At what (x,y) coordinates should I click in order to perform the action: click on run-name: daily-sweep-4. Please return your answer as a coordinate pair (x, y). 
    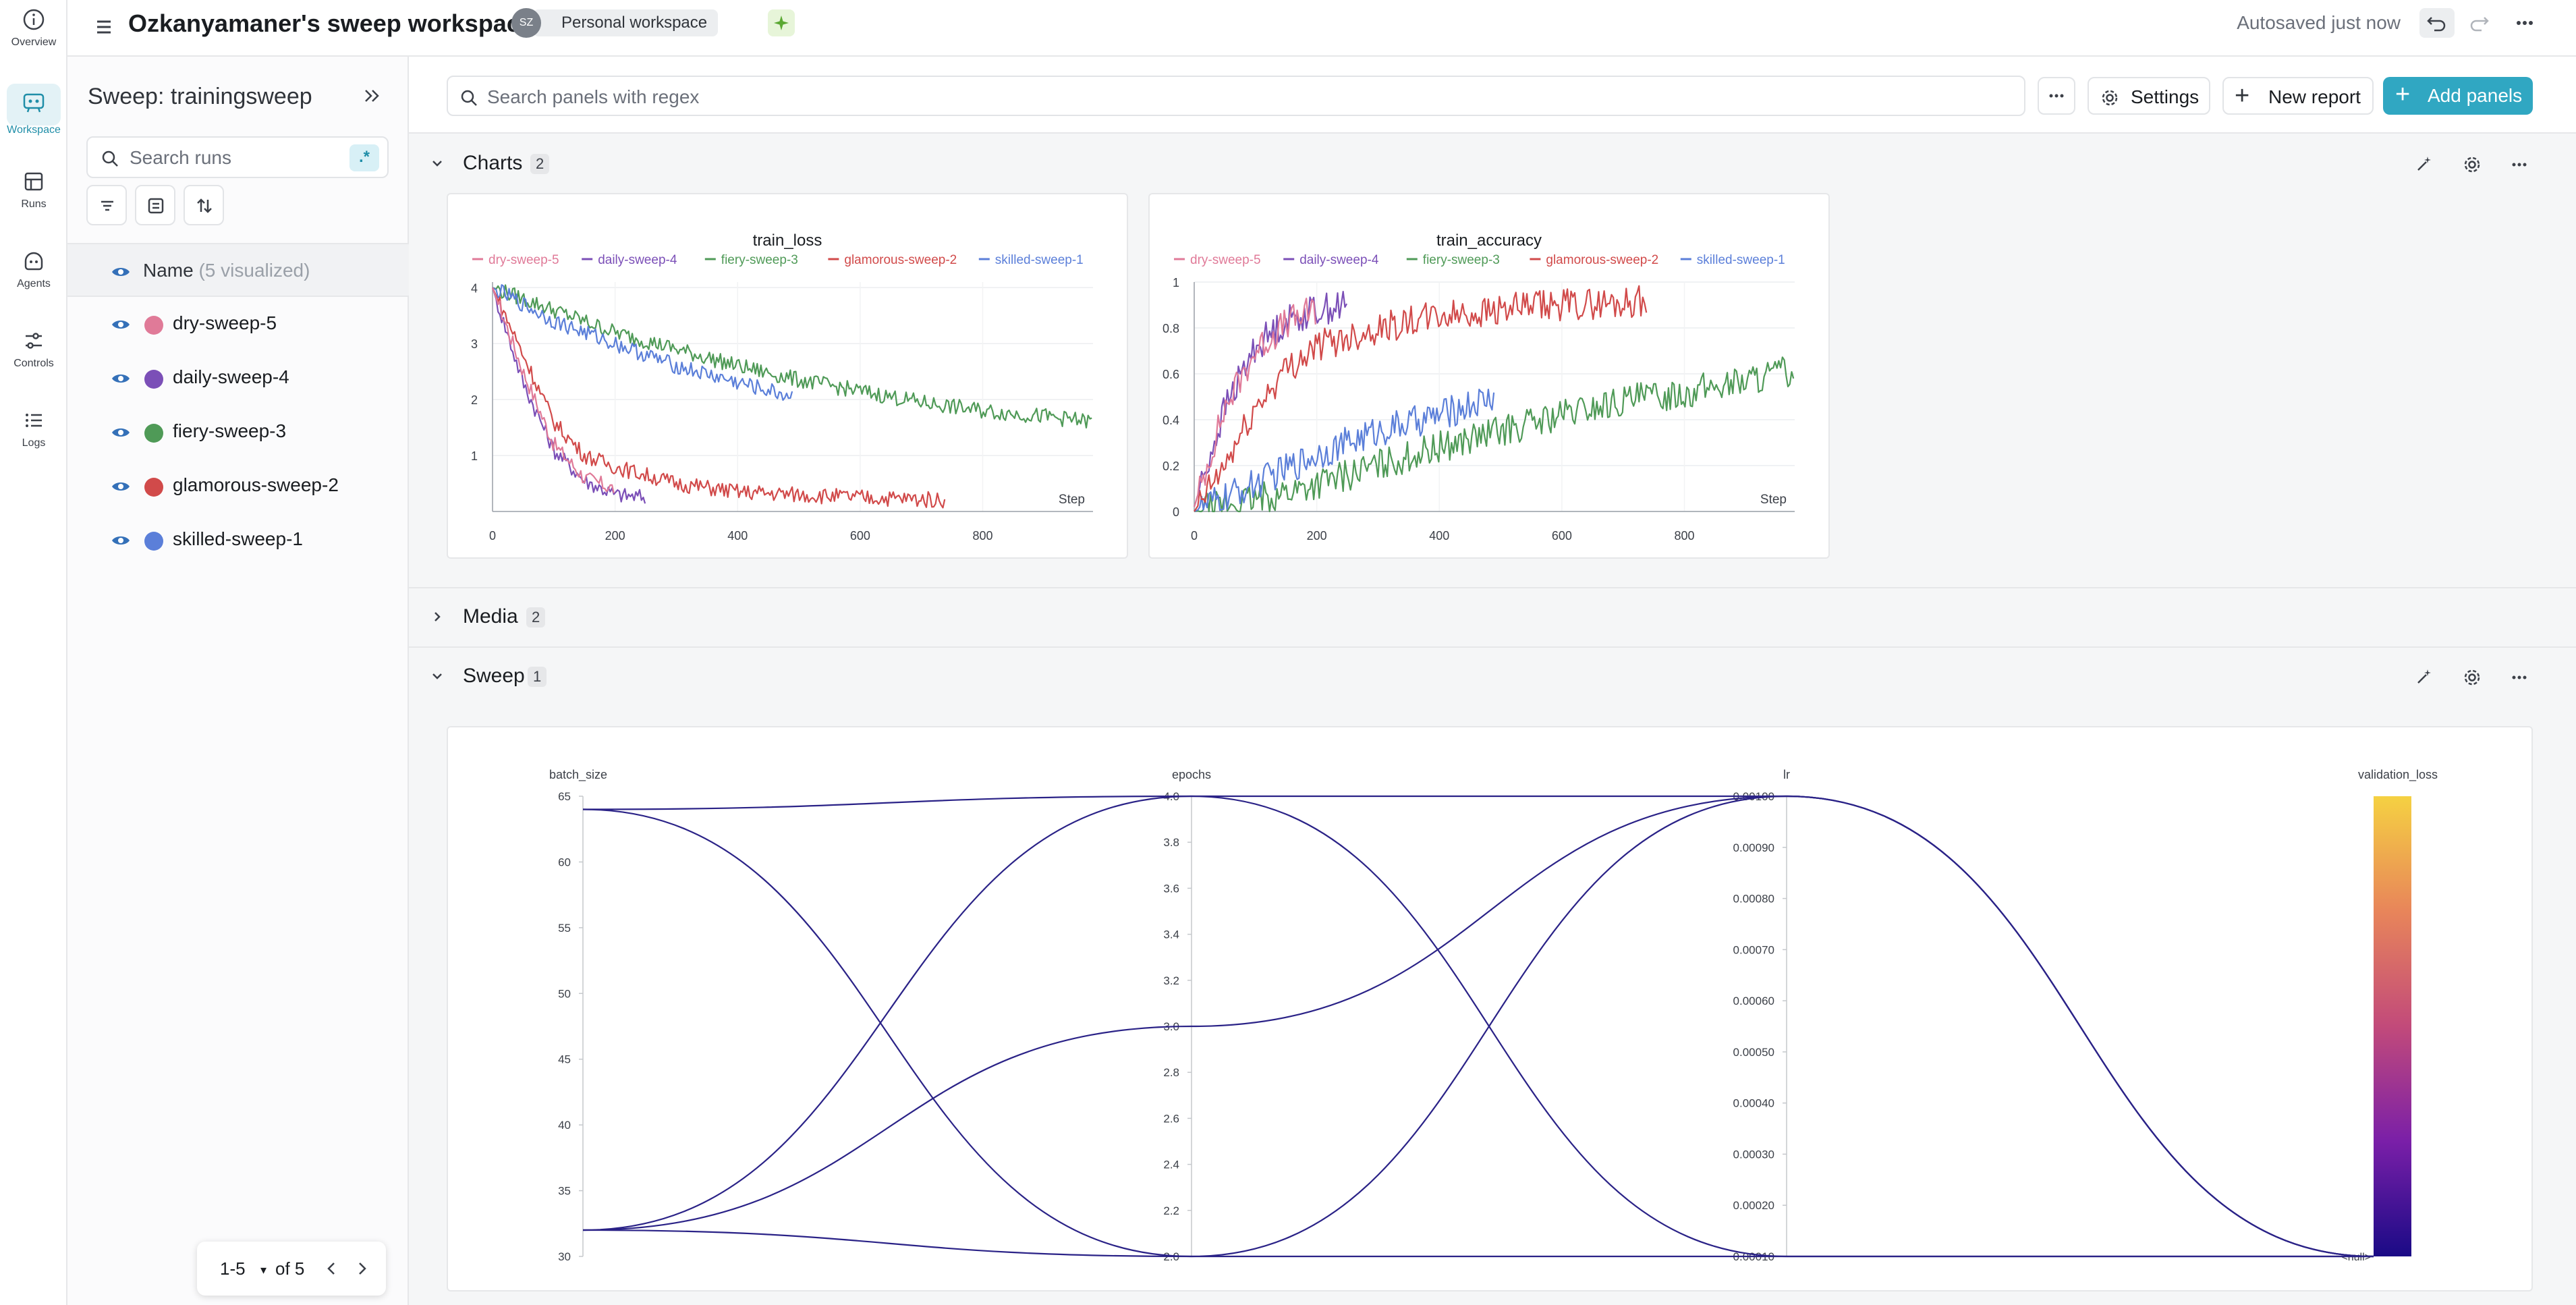
    Looking at the image, I should click on (231, 376).